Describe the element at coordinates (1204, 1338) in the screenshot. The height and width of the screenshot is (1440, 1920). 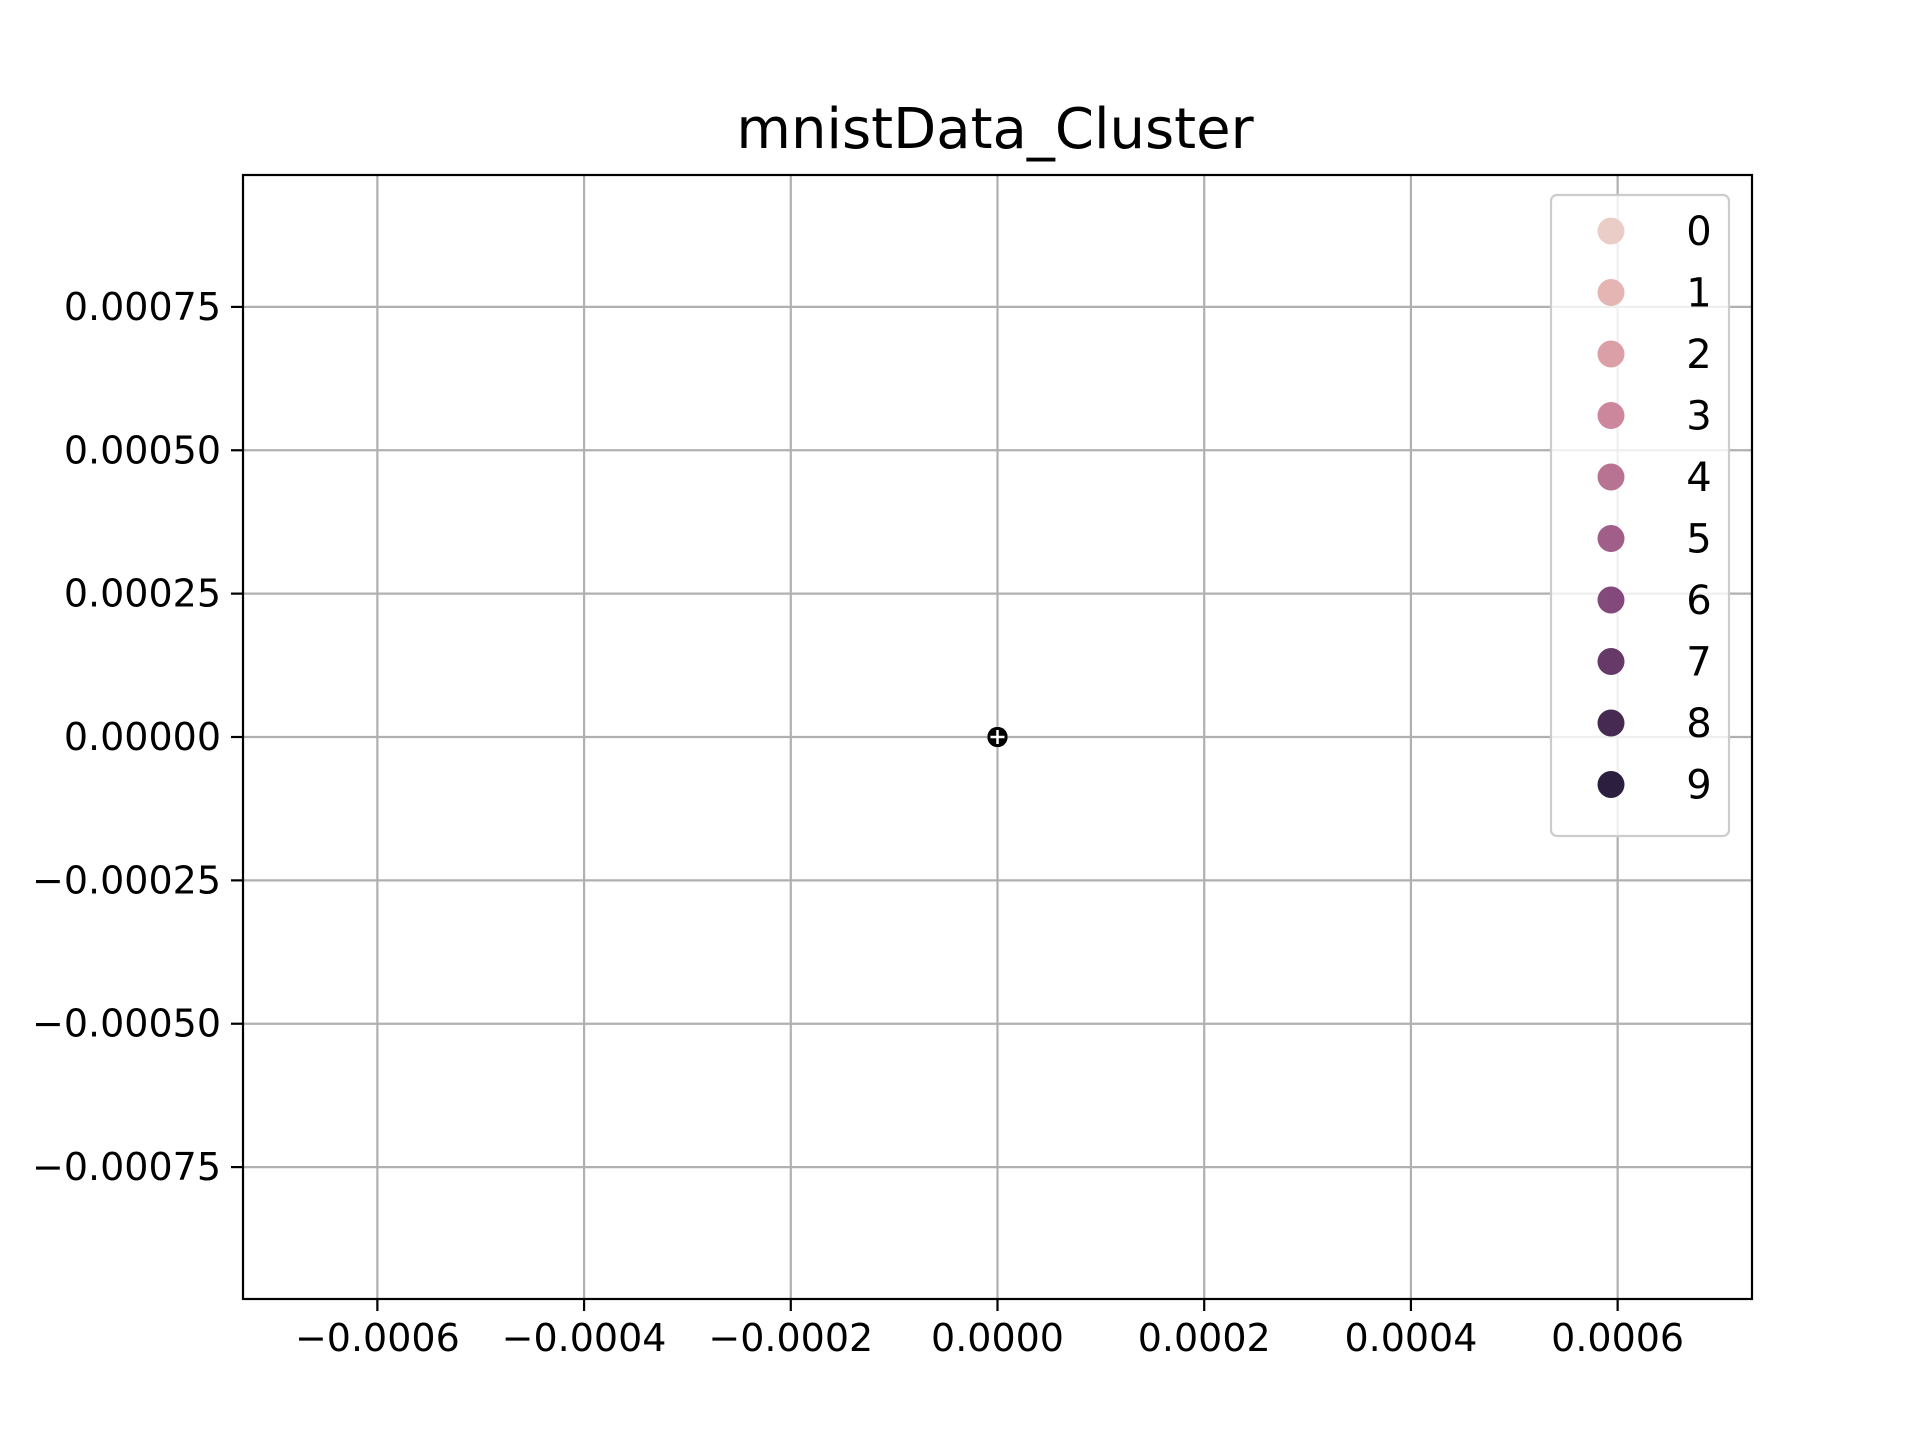
I see `x-tick-label: 0.0002` at that location.